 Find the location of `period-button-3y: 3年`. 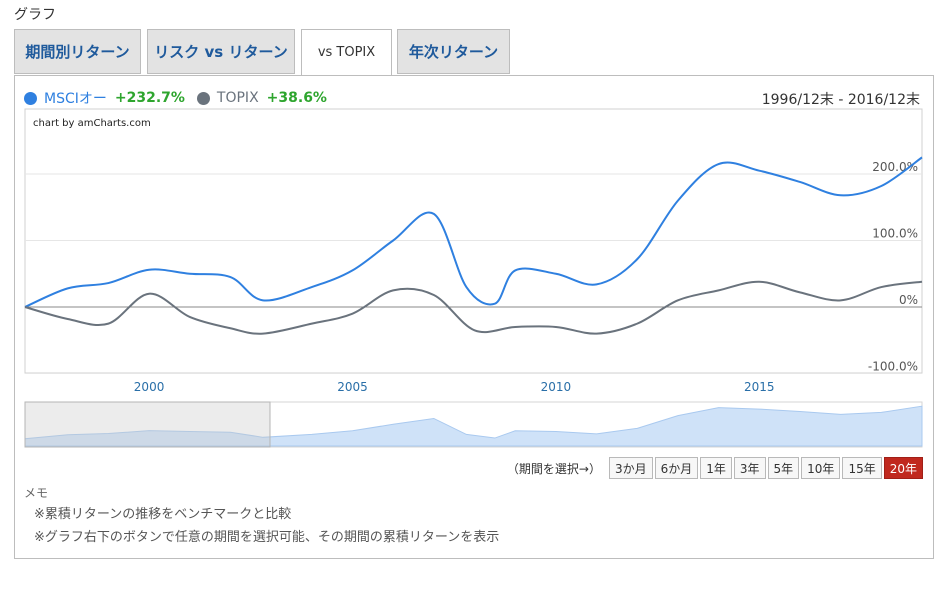

period-button-3y: 3年 is located at coordinates (749, 468).